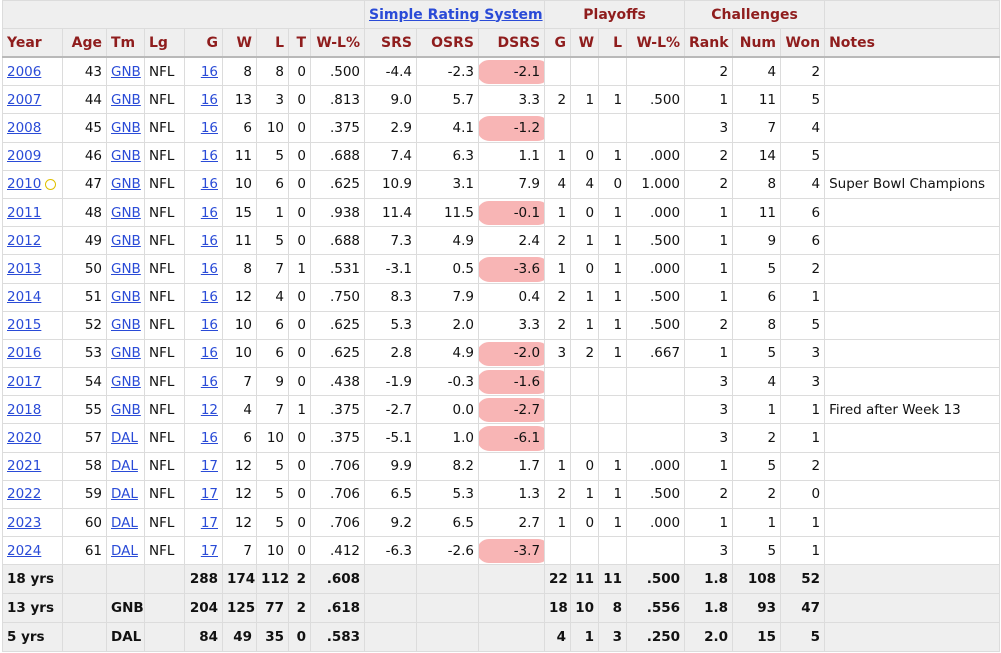  What do you see at coordinates (24, 71) in the screenshot?
I see `year-link: 2006` at bounding box center [24, 71].